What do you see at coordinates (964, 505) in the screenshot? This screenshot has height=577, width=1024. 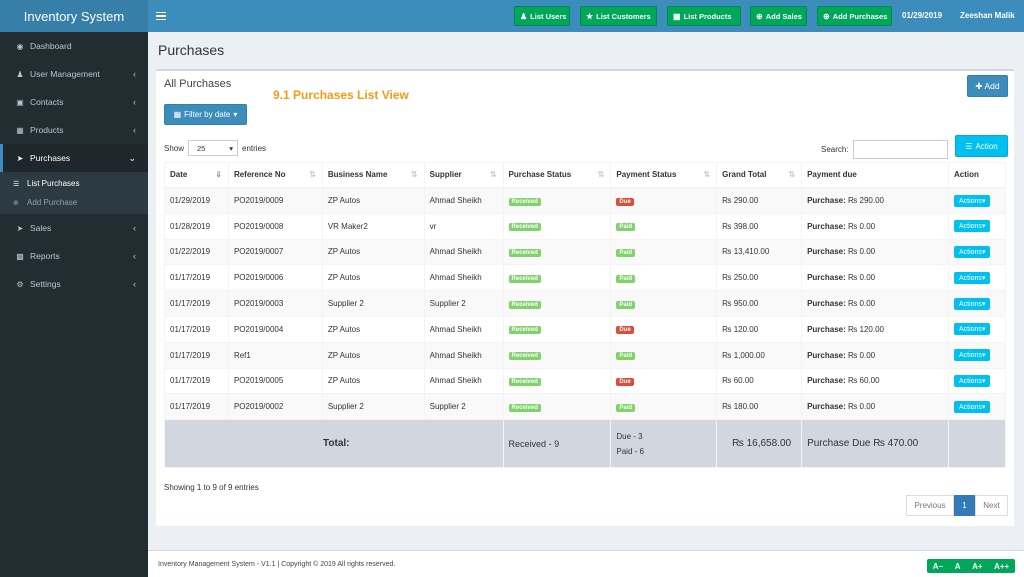 I see `pagination-page-1: 1` at bounding box center [964, 505].